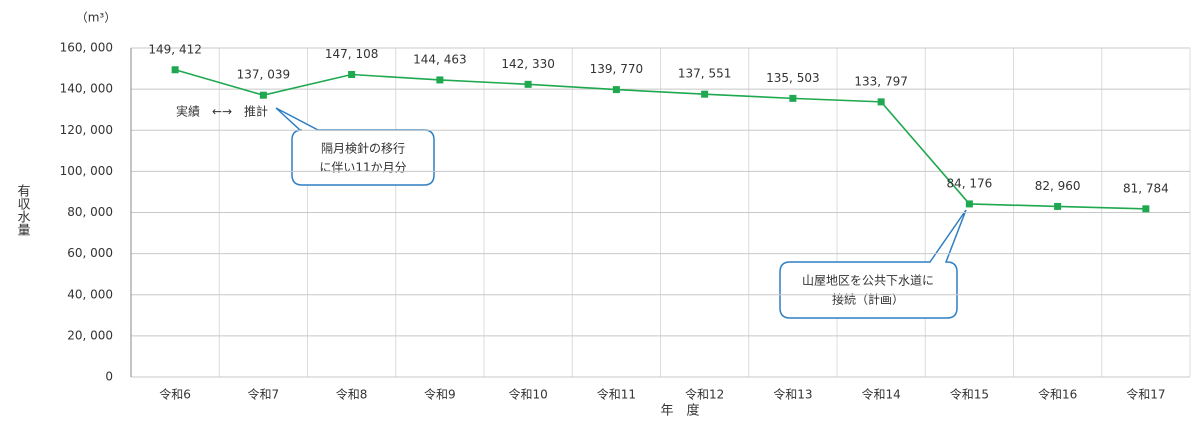 The height and width of the screenshot is (423, 1192). I want to click on y-tick-label: 120, 000, so click(86, 130).